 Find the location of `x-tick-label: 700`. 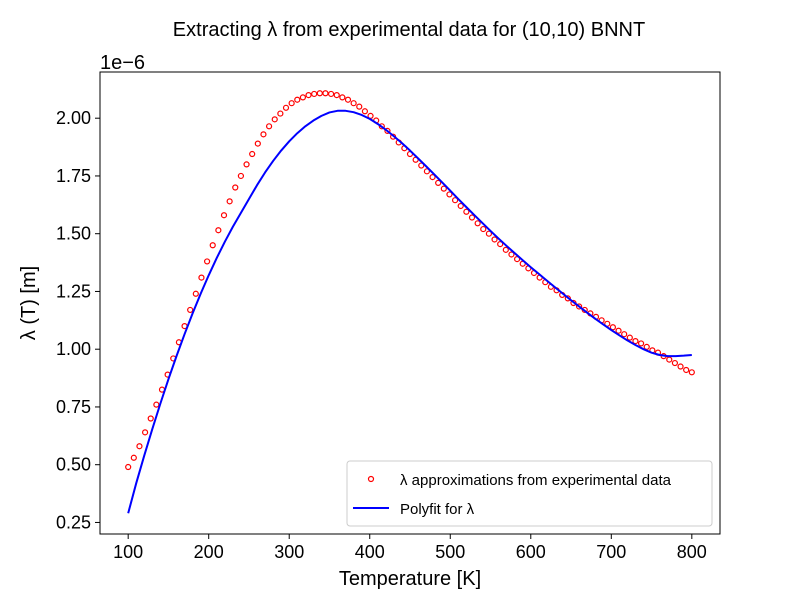

x-tick-label: 700 is located at coordinates (611, 552).